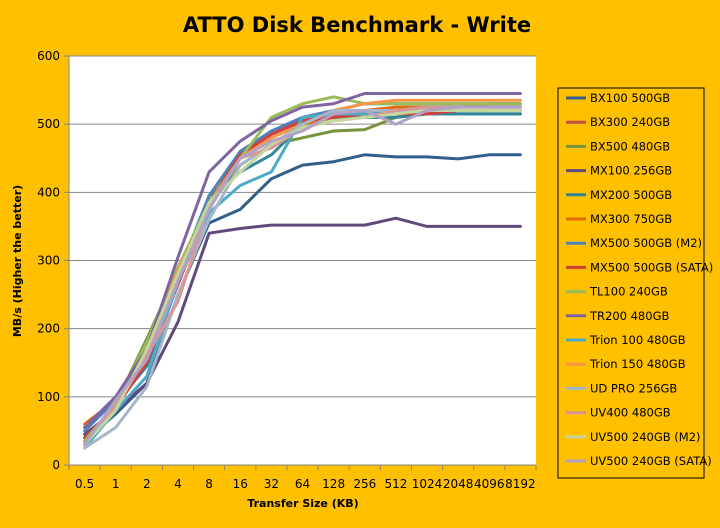 The height and width of the screenshot is (528, 720). I want to click on x-tick-label: 4, so click(178, 484).